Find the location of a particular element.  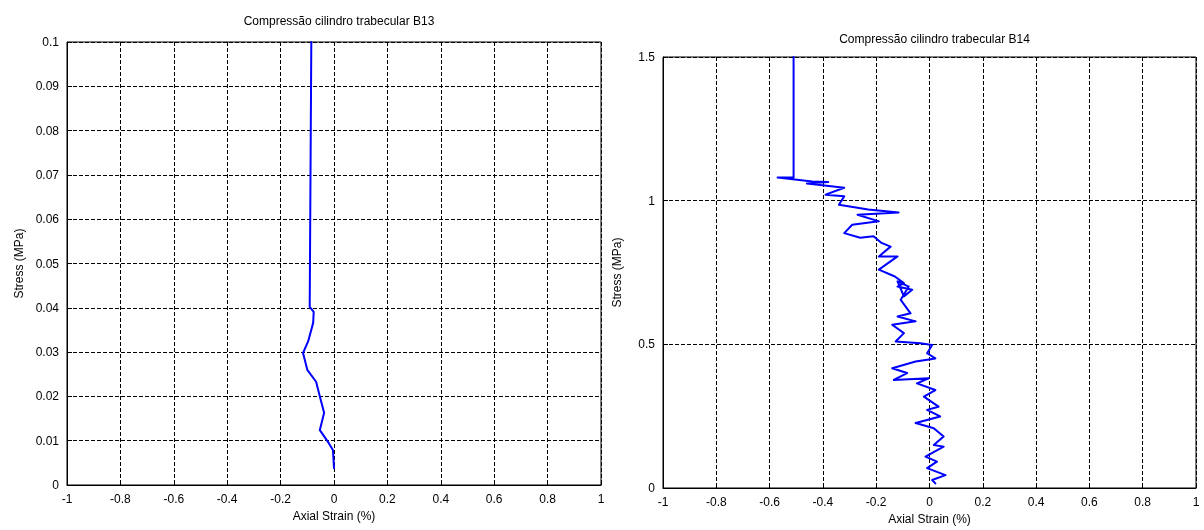

y-tick-label: 0.04 is located at coordinates (47, 307).